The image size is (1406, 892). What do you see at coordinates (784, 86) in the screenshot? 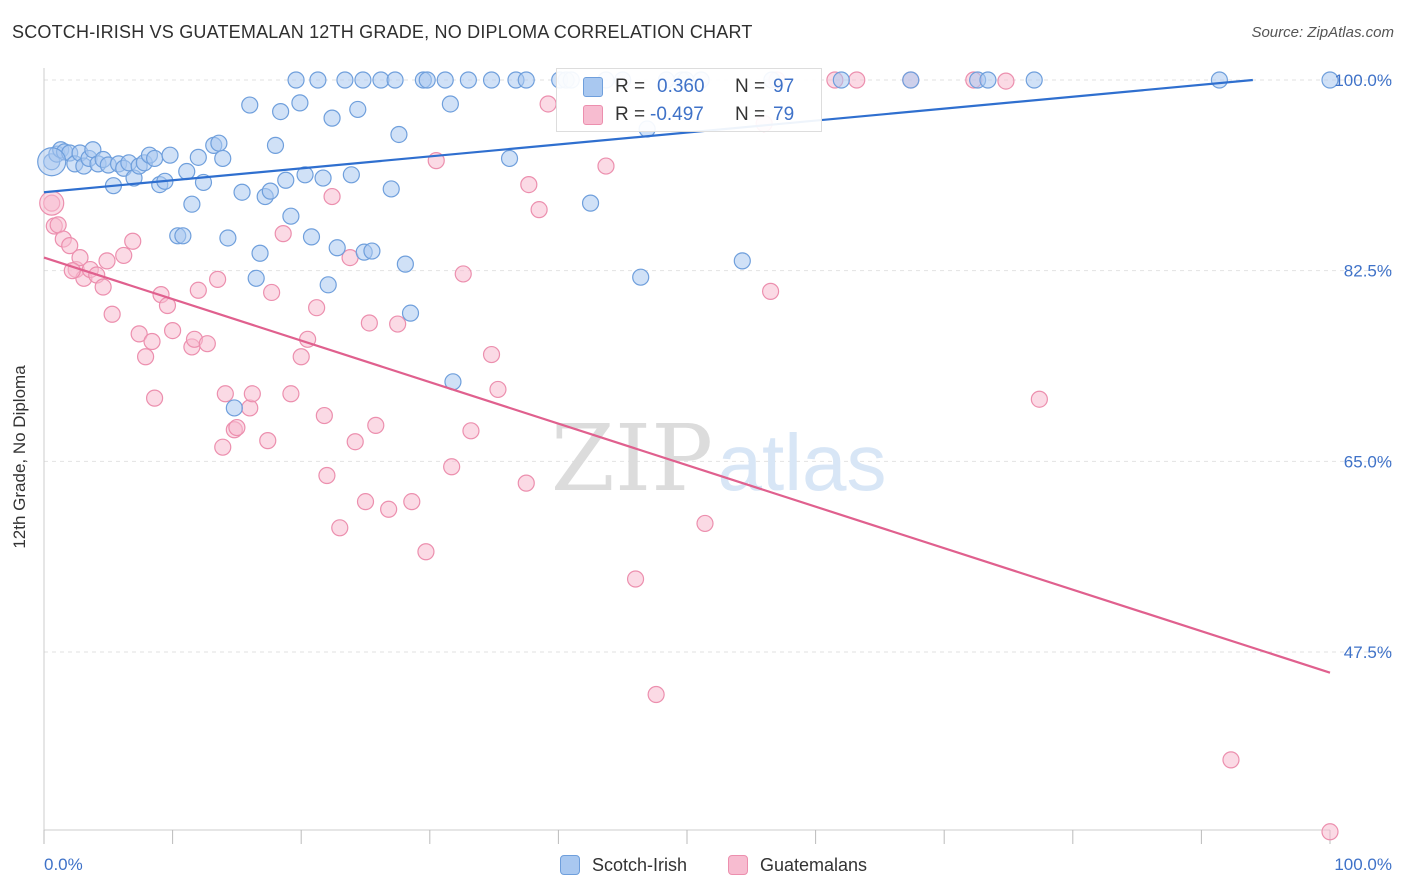
I see `n-value: 97` at bounding box center [784, 86].